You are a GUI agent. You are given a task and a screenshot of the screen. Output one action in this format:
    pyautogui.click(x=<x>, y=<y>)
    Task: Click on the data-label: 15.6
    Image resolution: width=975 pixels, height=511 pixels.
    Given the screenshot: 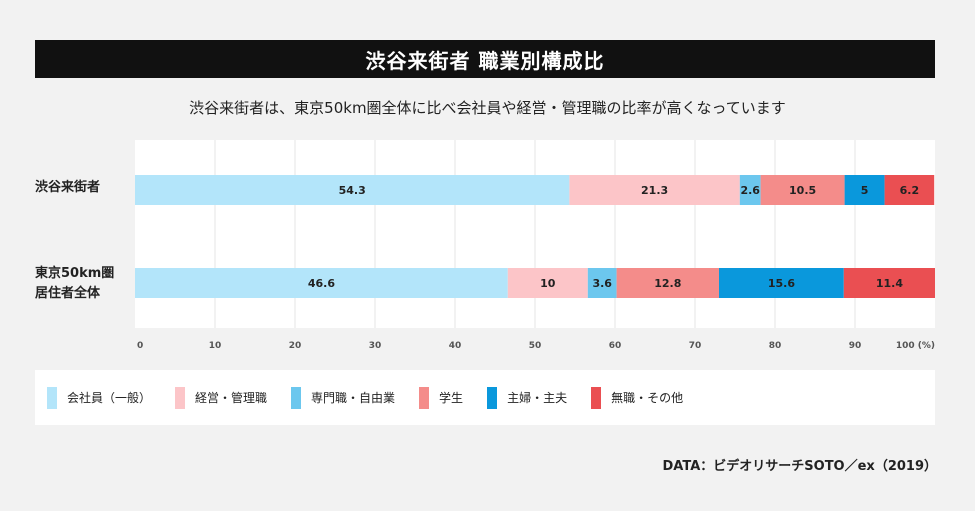 What is the action you would take?
    pyautogui.click(x=781, y=283)
    